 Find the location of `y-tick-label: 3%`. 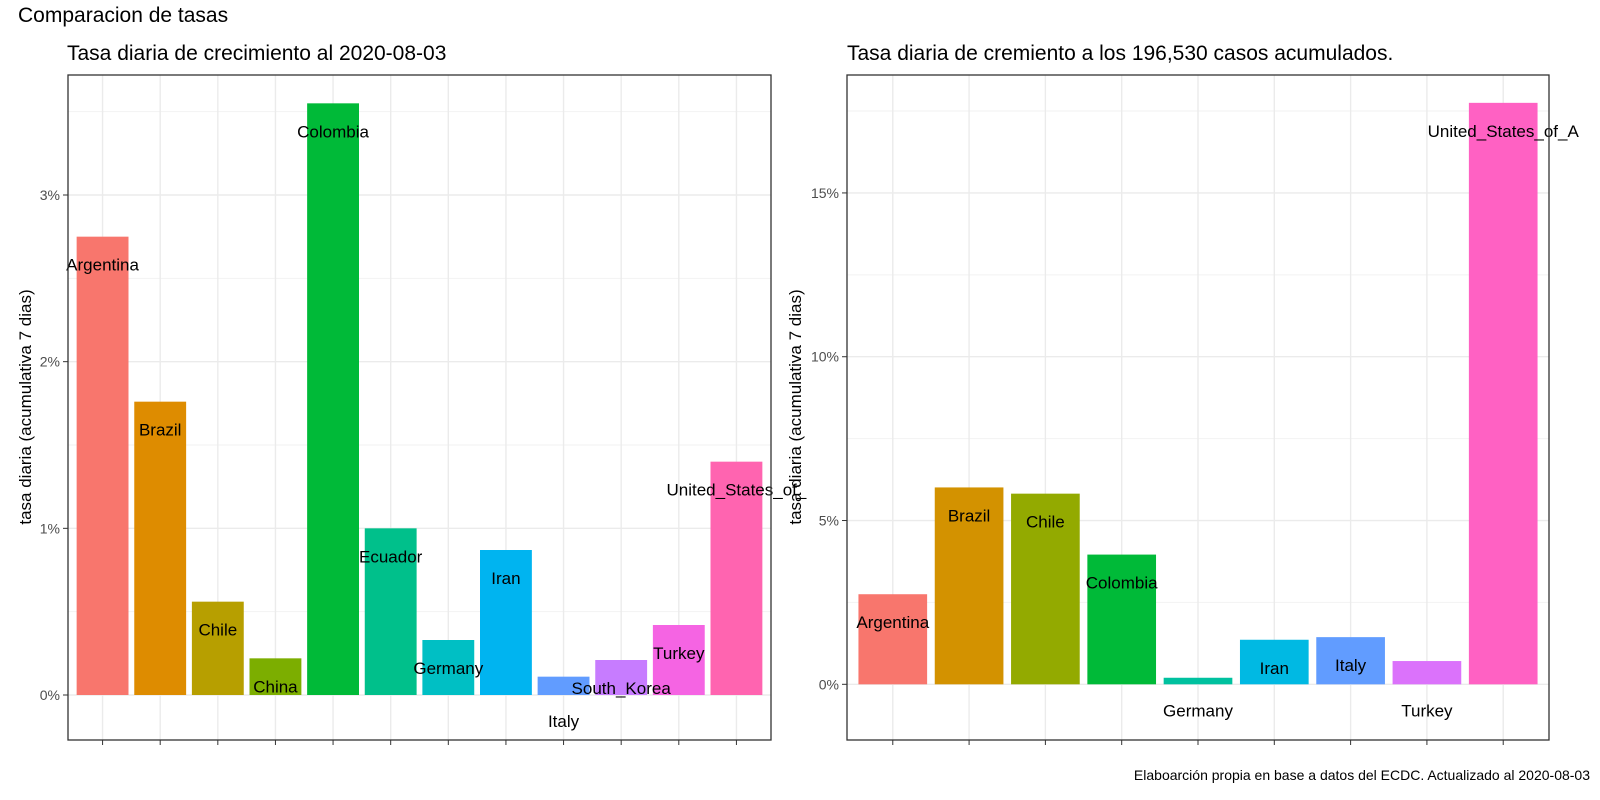

y-tick-label: 3% is located at coordinates (50, 195).